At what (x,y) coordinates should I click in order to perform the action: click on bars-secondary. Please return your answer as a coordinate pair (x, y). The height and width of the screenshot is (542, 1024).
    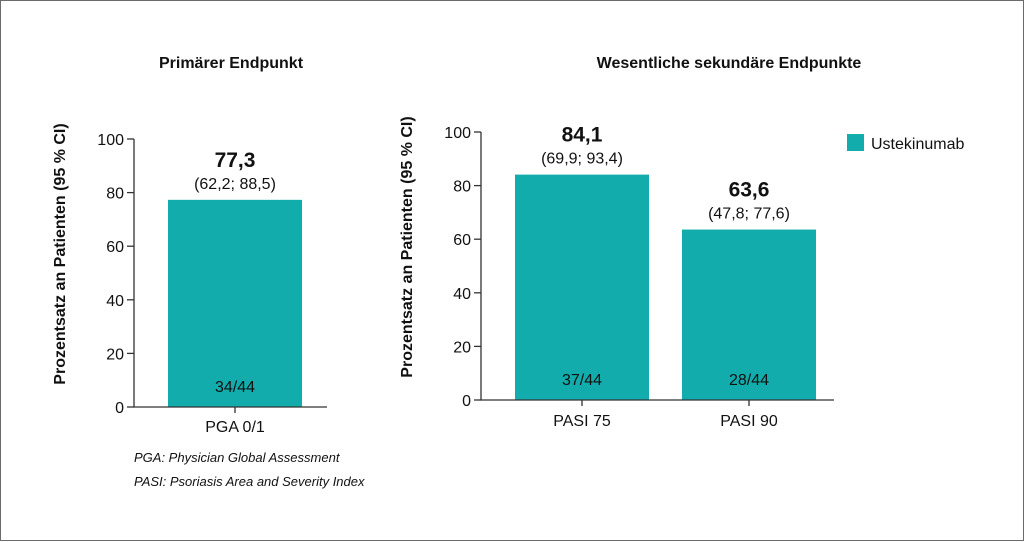
    Looking at the image, I should click on (665, 287).